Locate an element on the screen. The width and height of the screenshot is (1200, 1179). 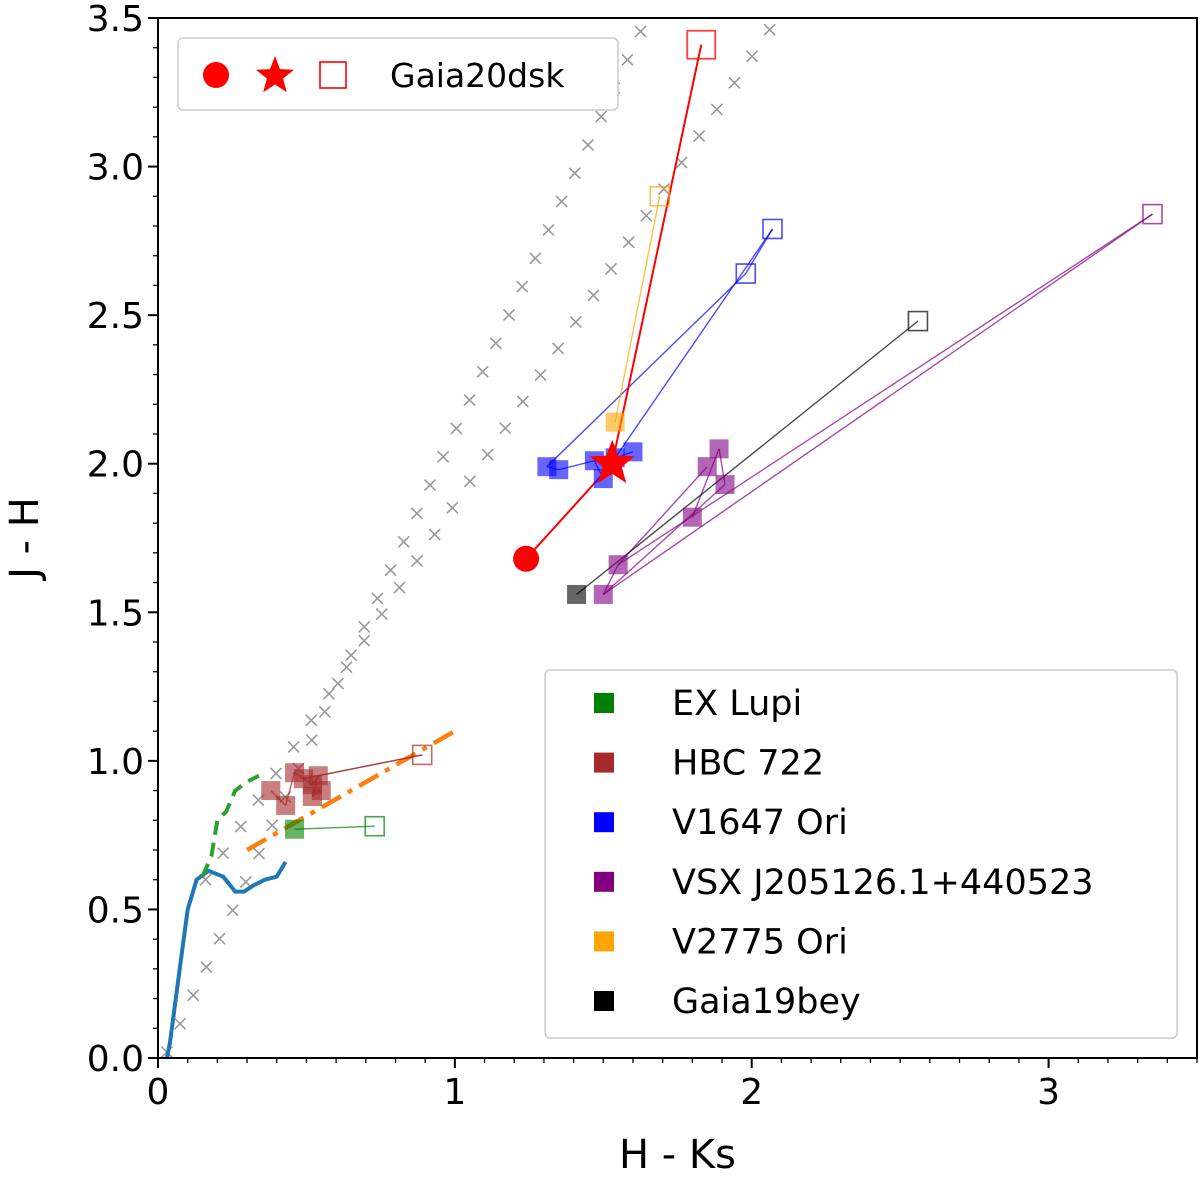
legend-gaia20dsk-box is located at coordinates (398, 74).